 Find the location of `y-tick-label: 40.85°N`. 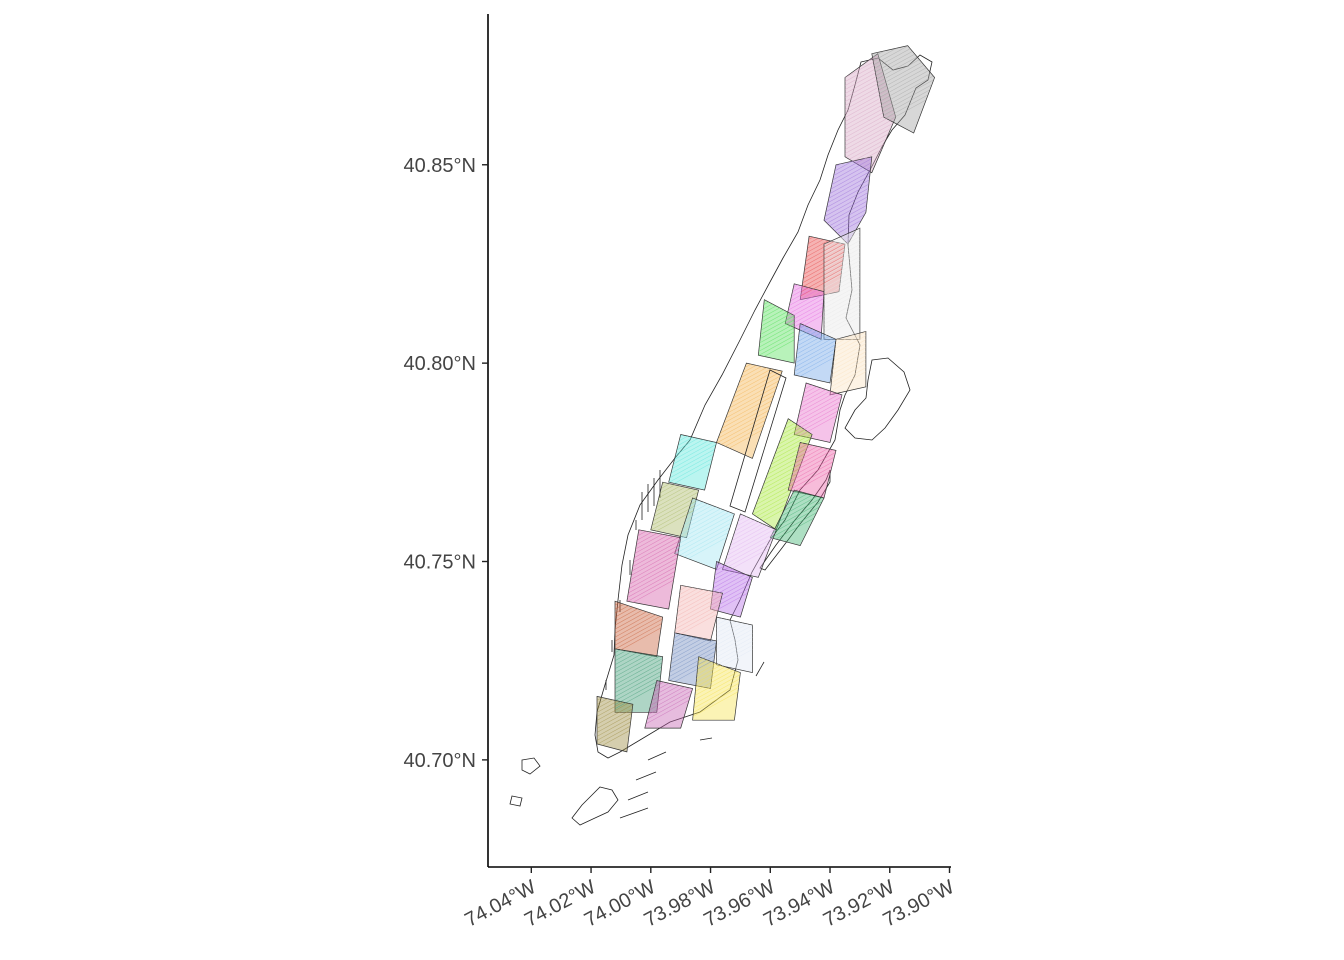

y-tick-label: 40.85°N is located at coordinates (440, 166).